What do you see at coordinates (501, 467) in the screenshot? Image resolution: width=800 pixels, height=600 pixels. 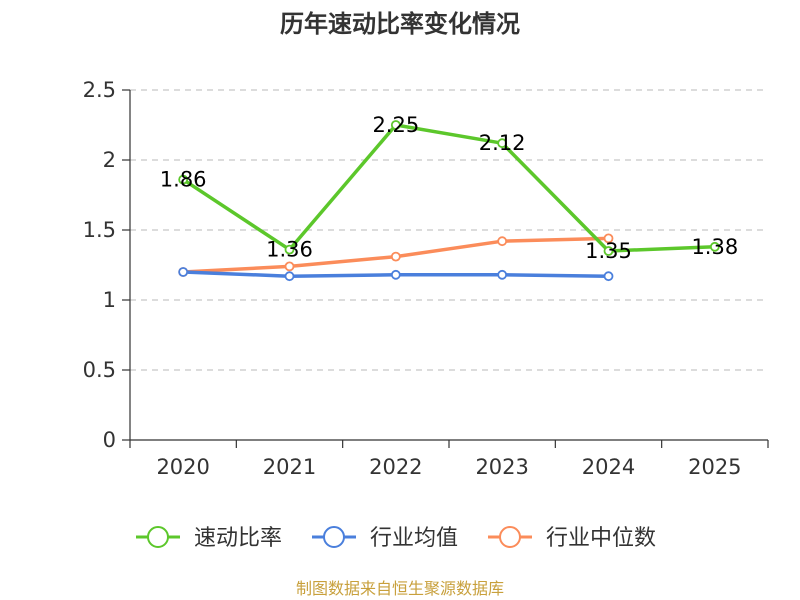 I see `x-tick-label: 2023` at bounding box center [501, 467].